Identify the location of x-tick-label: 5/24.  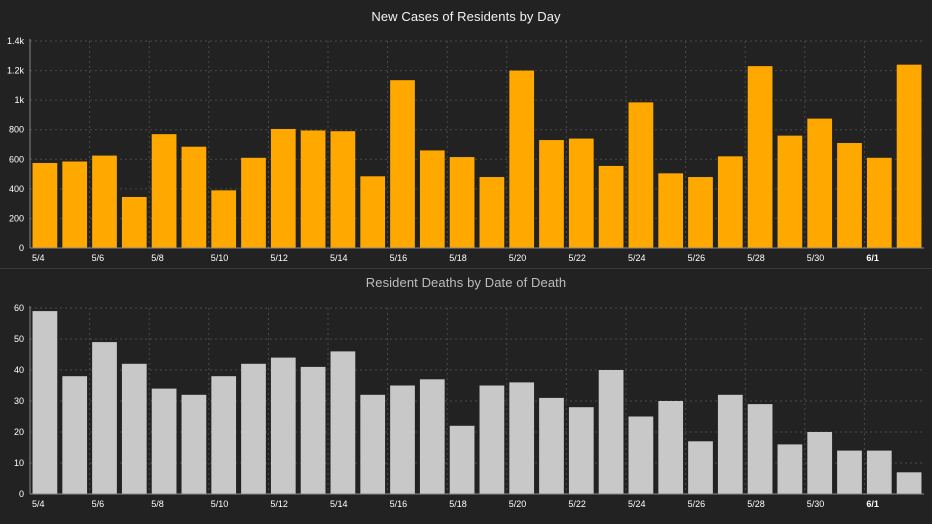
(637, 258).